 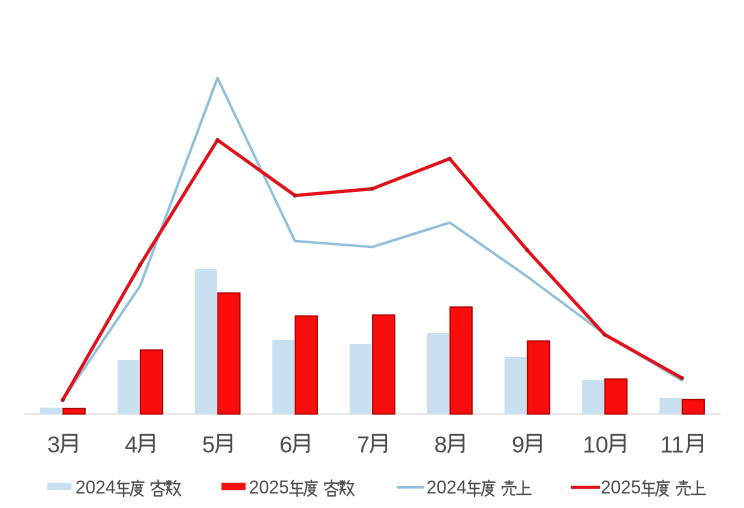 I want to click on svg-text: 8, so click(x=440, y=444).